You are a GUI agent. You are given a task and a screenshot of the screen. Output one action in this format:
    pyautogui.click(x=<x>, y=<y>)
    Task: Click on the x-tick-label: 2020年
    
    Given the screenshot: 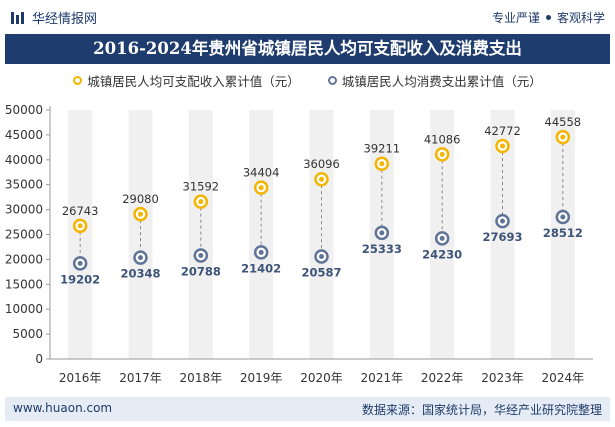 What is the action you would take?
    pyautogui.click(x=321, y=378)
    